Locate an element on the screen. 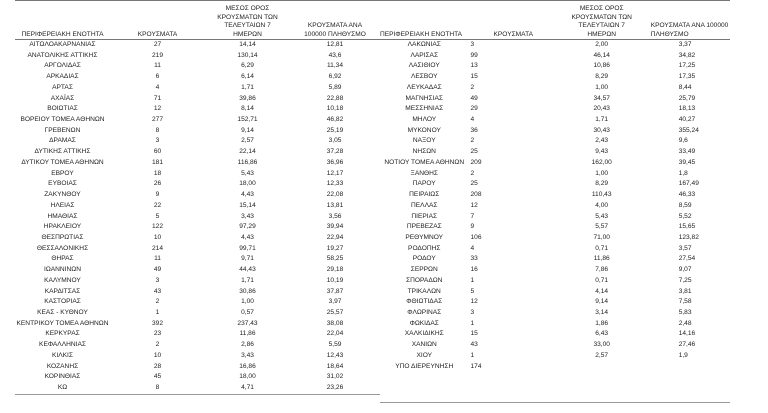  cell-per100k: 39,45 is located at coordinates (687, 162).